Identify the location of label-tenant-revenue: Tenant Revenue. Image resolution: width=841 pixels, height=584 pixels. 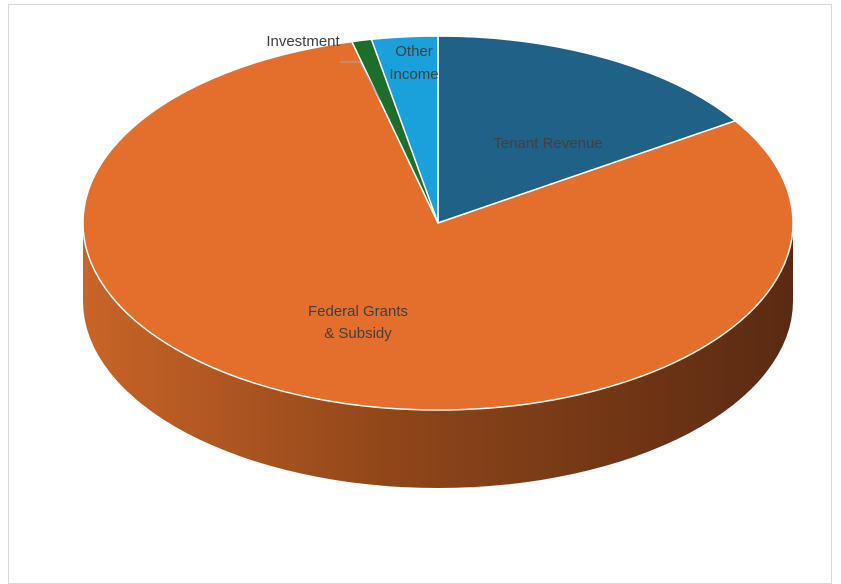
(547, 143).